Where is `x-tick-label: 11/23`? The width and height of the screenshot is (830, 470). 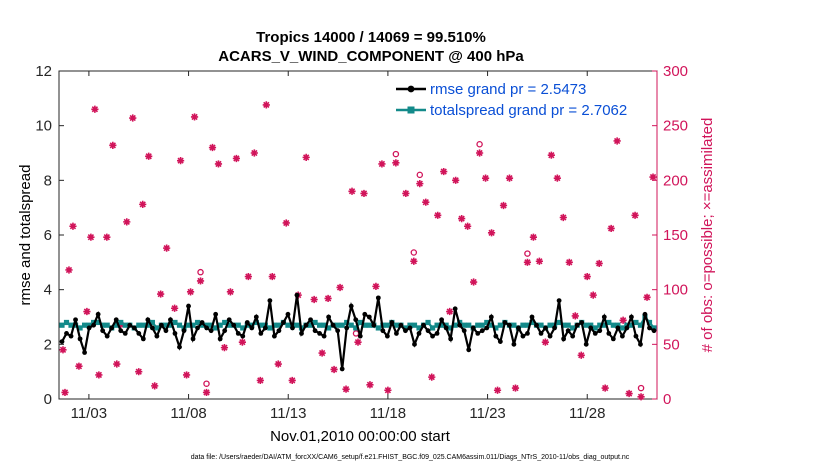
x-tick-label: 11/23 is located at coordinates (487, 413).